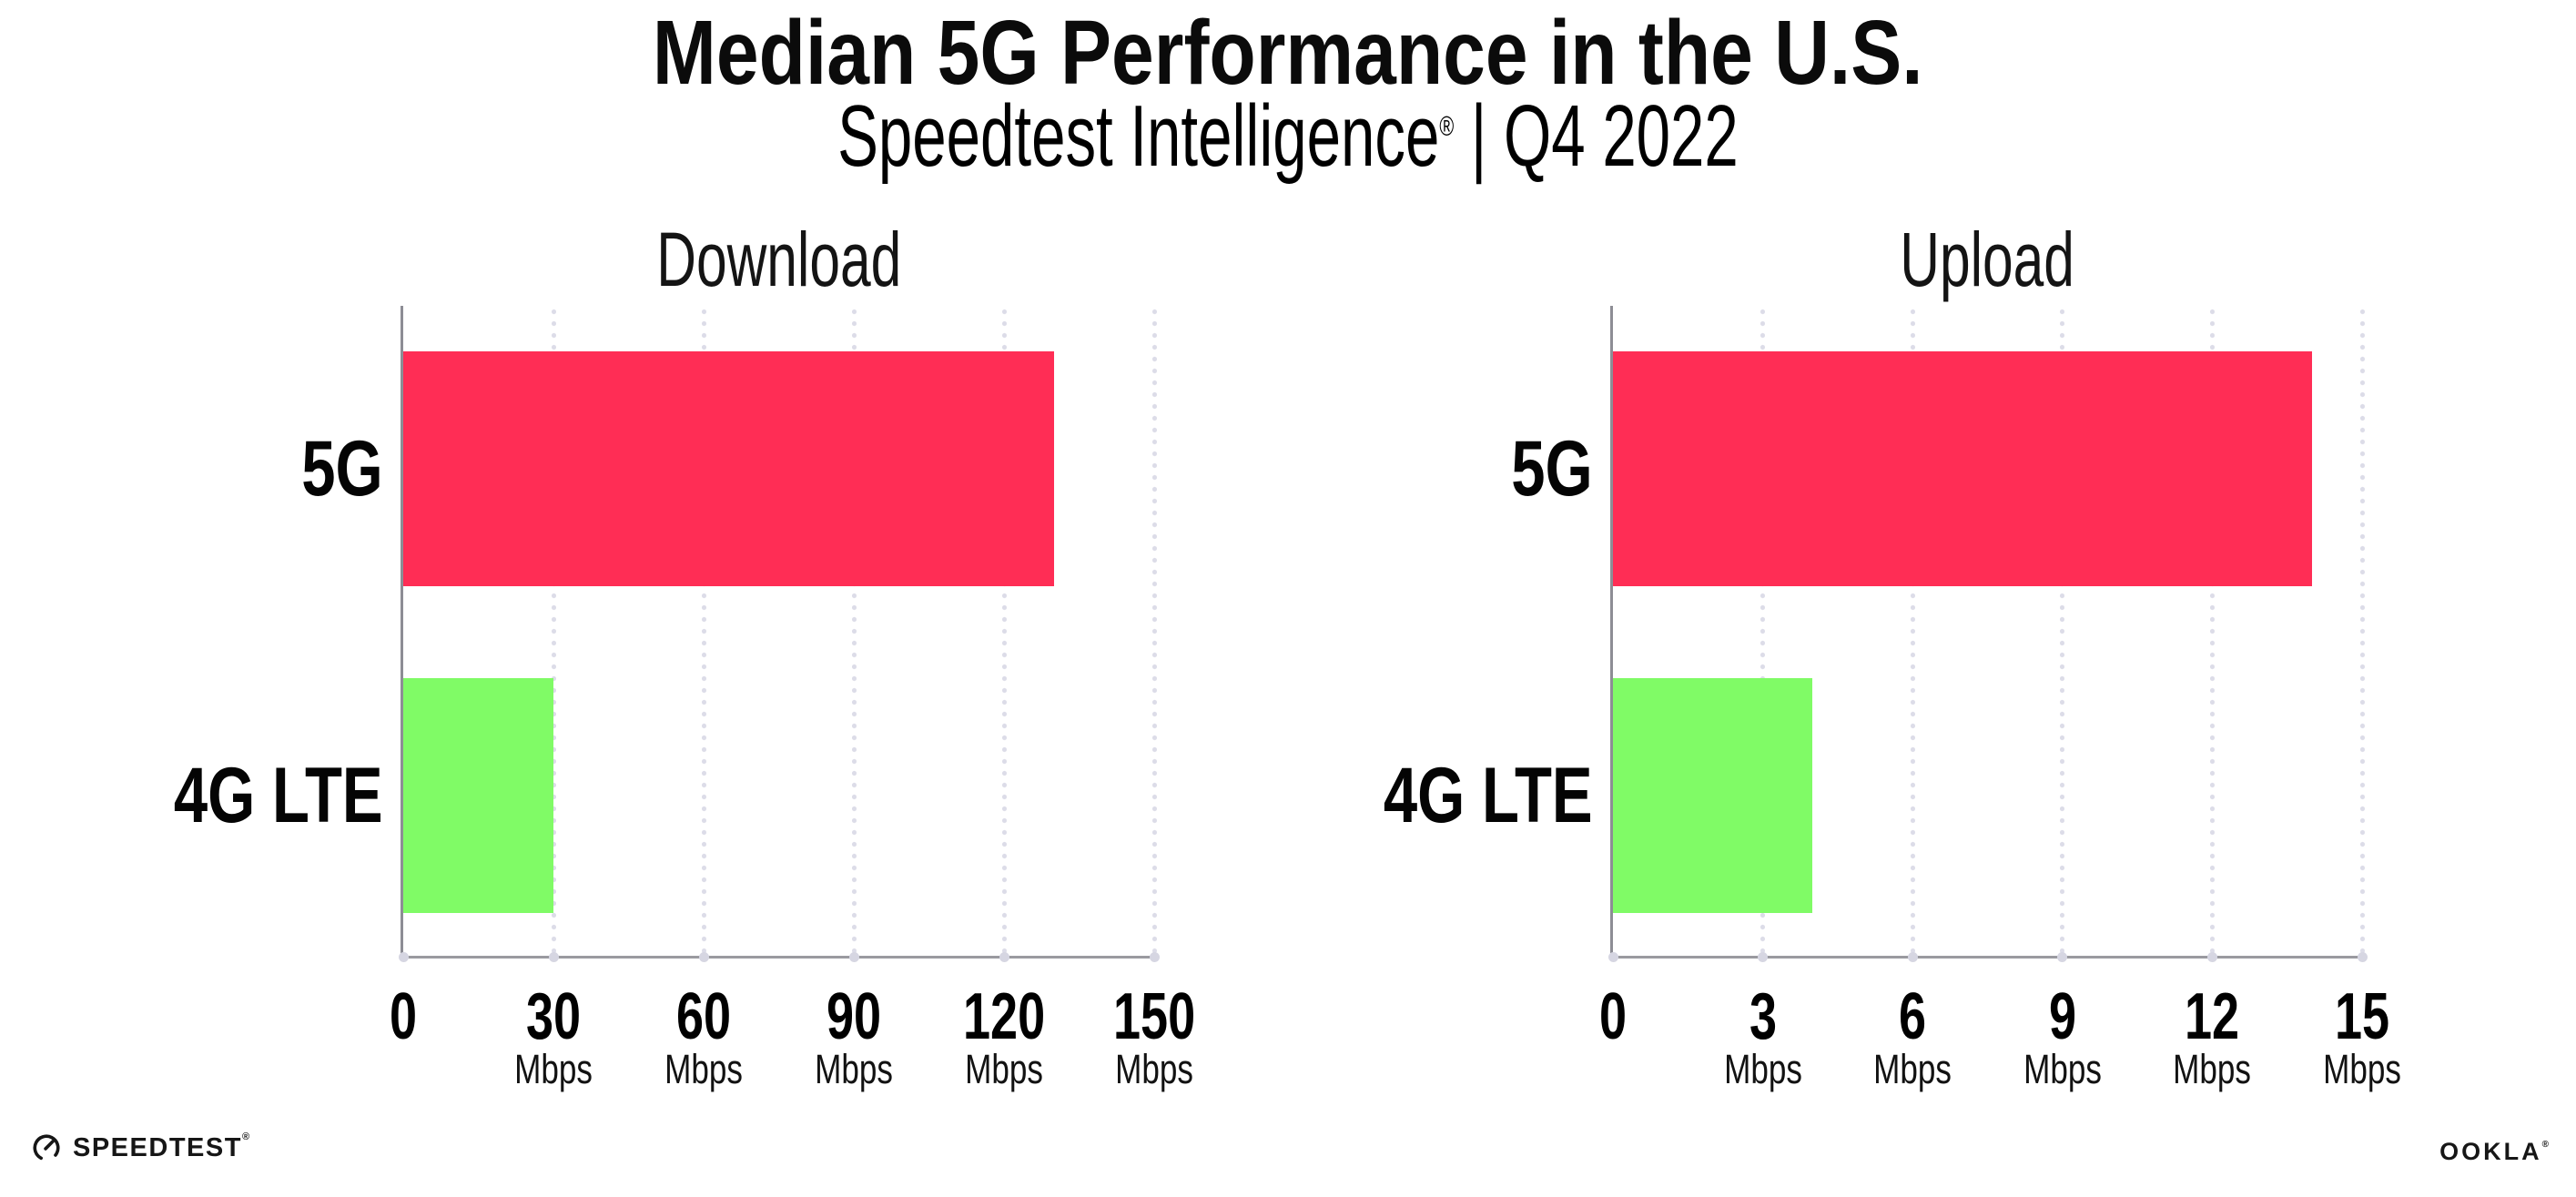  I want to click on tick-label-15: 15, so click(2362, 1017).